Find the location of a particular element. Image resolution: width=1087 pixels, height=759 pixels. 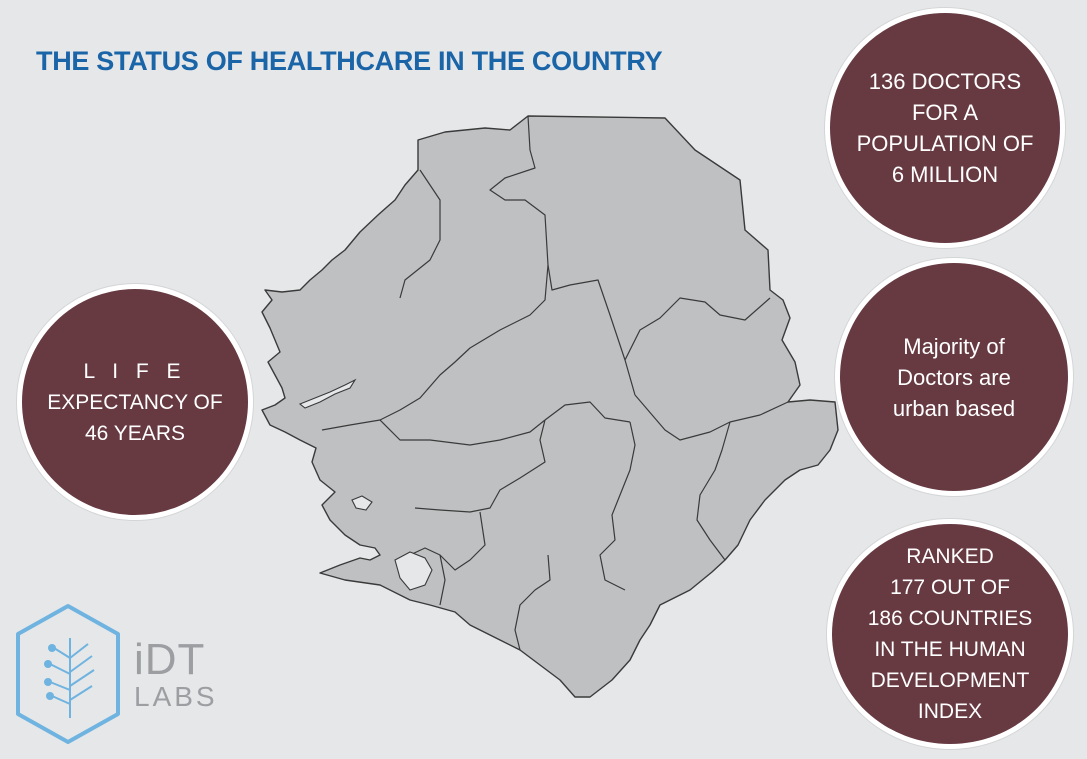

fact-line: Doctors are is located at coordinates (954, 377).